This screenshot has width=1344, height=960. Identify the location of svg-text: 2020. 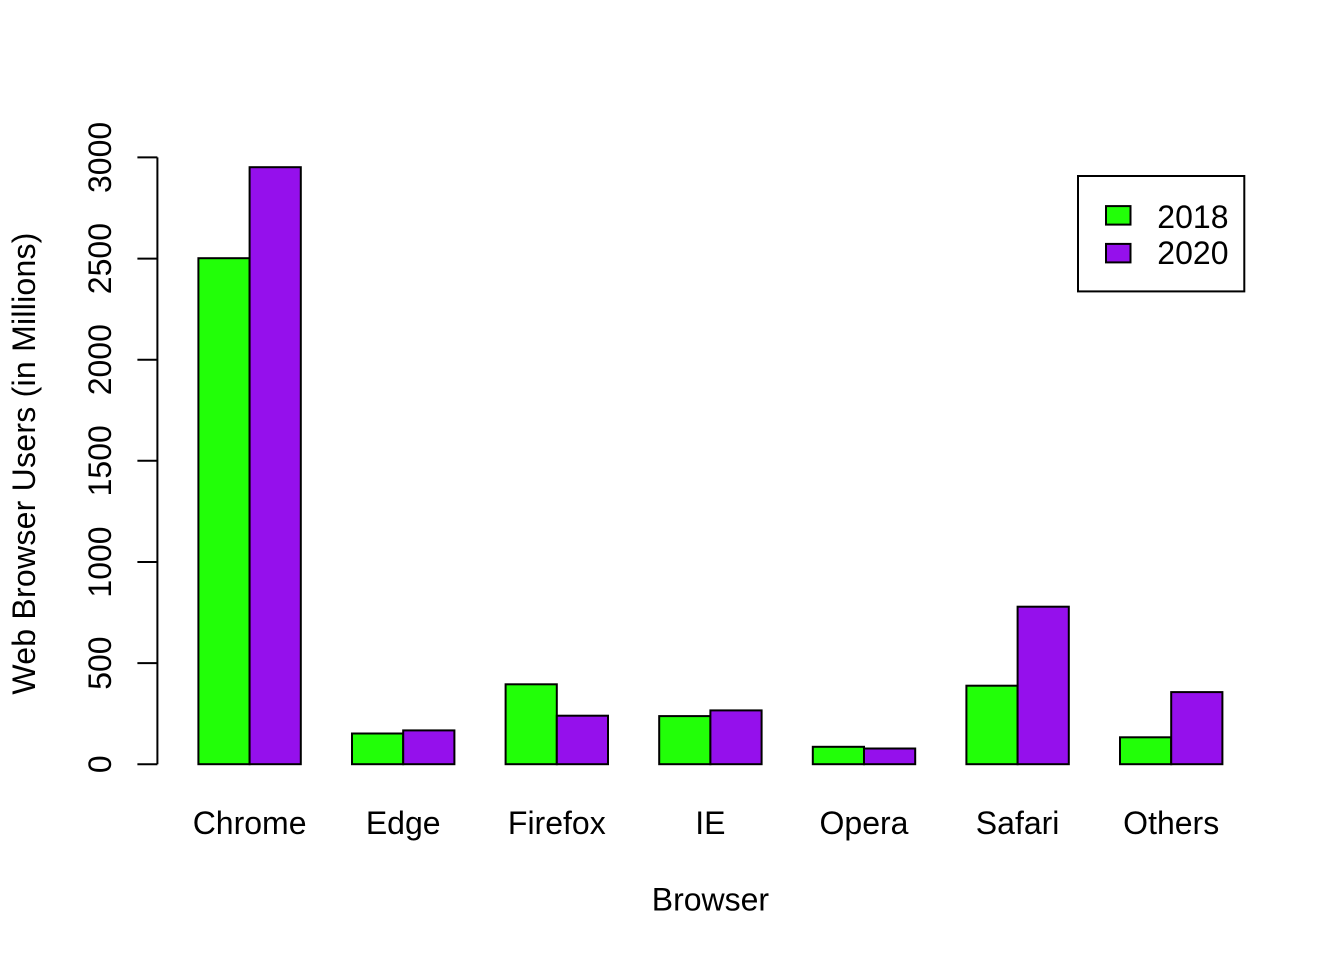
(1192, 253).